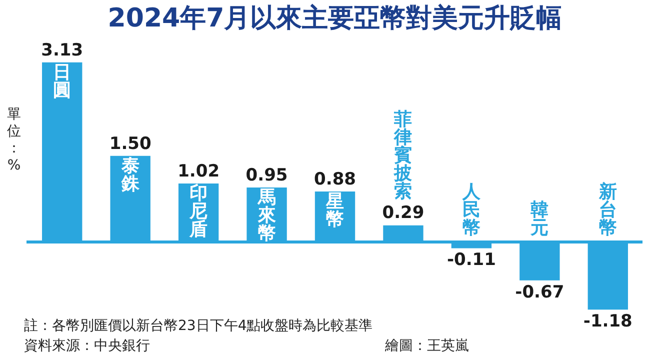 This screenshot has width=656, height=358. I want to click on x-tick-label: 韓元, so click(539, 219).